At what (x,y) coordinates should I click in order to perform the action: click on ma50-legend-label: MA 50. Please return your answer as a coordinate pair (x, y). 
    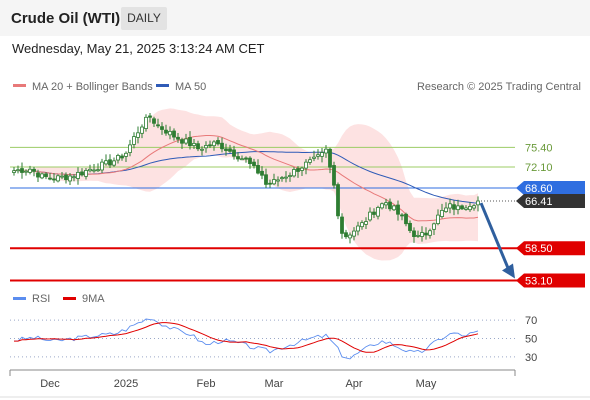
    Looking at the image, I should click on (190, 87).